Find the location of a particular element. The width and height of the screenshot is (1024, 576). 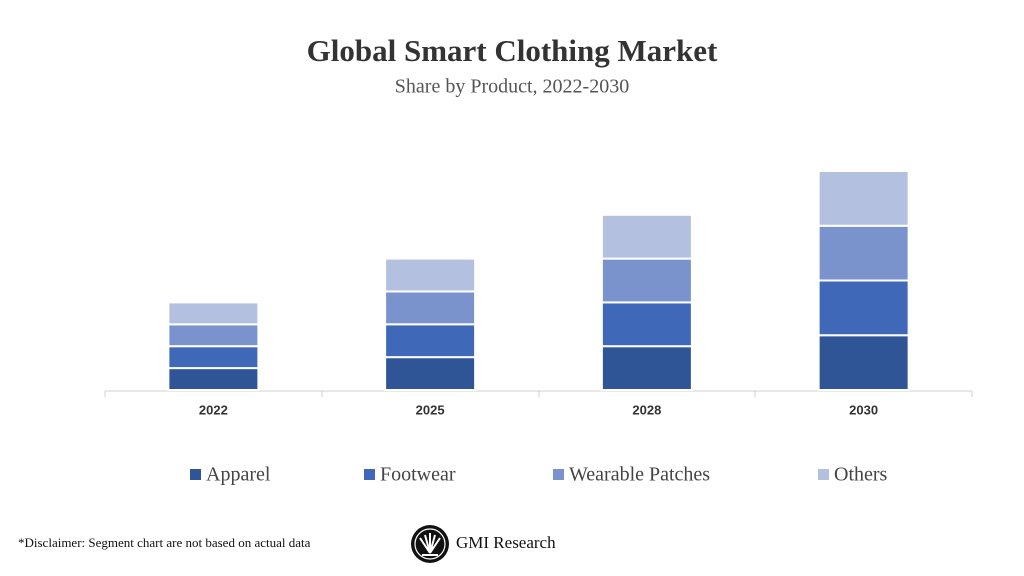

legend-label: Others is located at coordinates (861, 475).